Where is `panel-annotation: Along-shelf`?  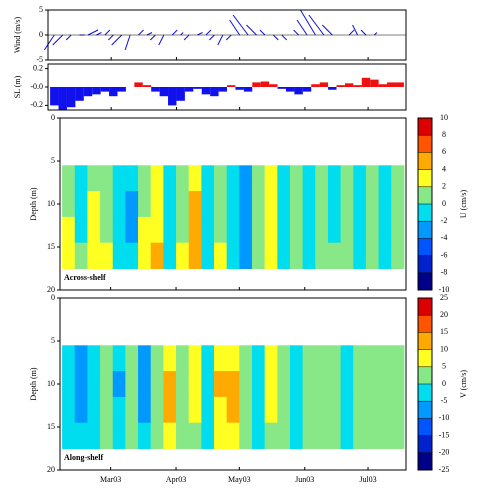 panel-annotation: Along-shelf is located at coordinates (83, 457).